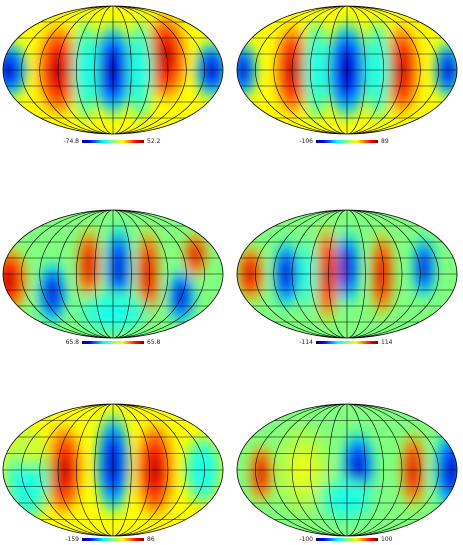  I want to click on map-panel-3: 65.8 65.8, so click(113, 277).